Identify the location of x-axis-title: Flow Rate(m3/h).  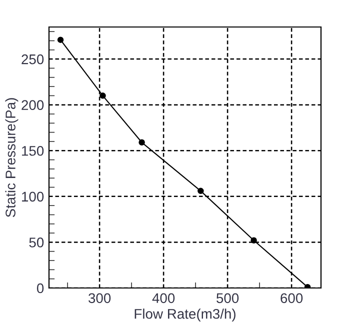
(185, 315).